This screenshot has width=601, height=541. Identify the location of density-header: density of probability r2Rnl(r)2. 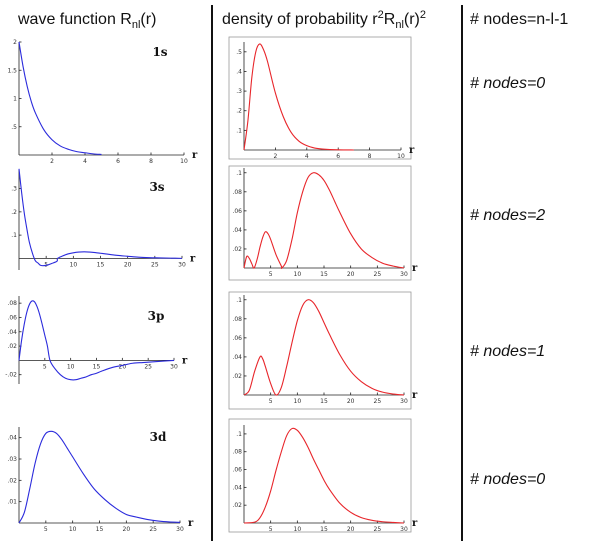
(324, 20).